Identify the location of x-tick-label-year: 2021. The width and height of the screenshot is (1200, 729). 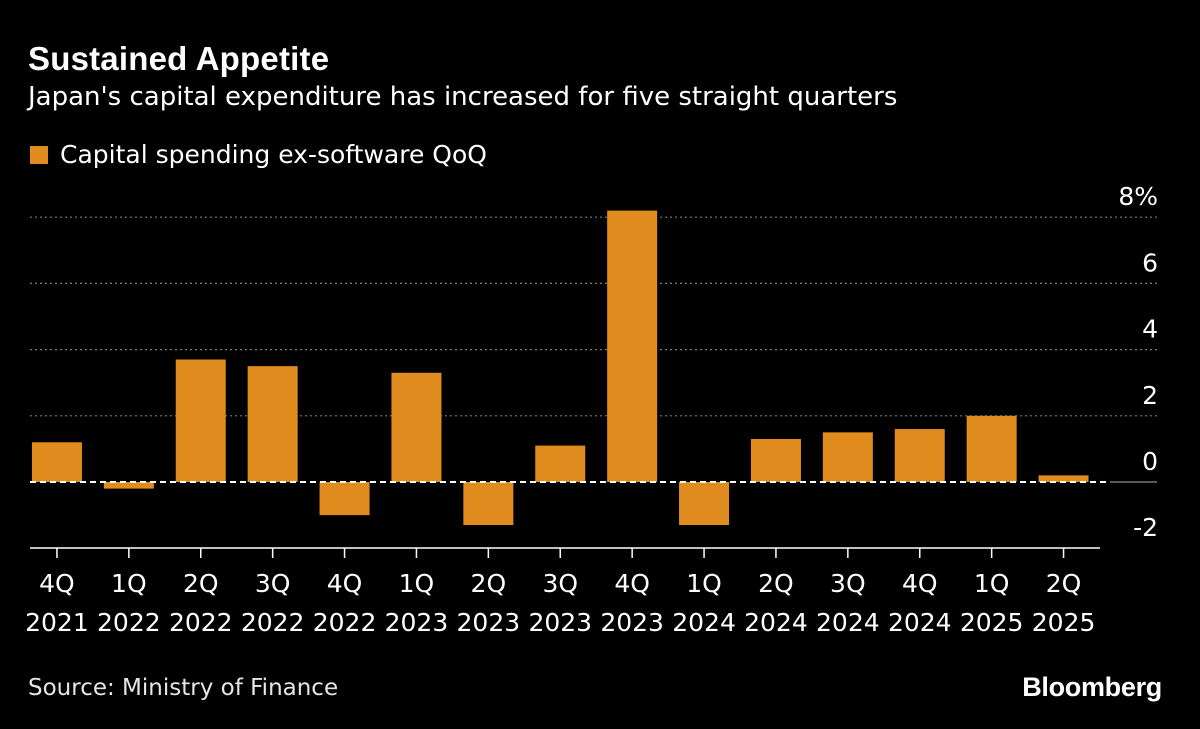
(57, 622).